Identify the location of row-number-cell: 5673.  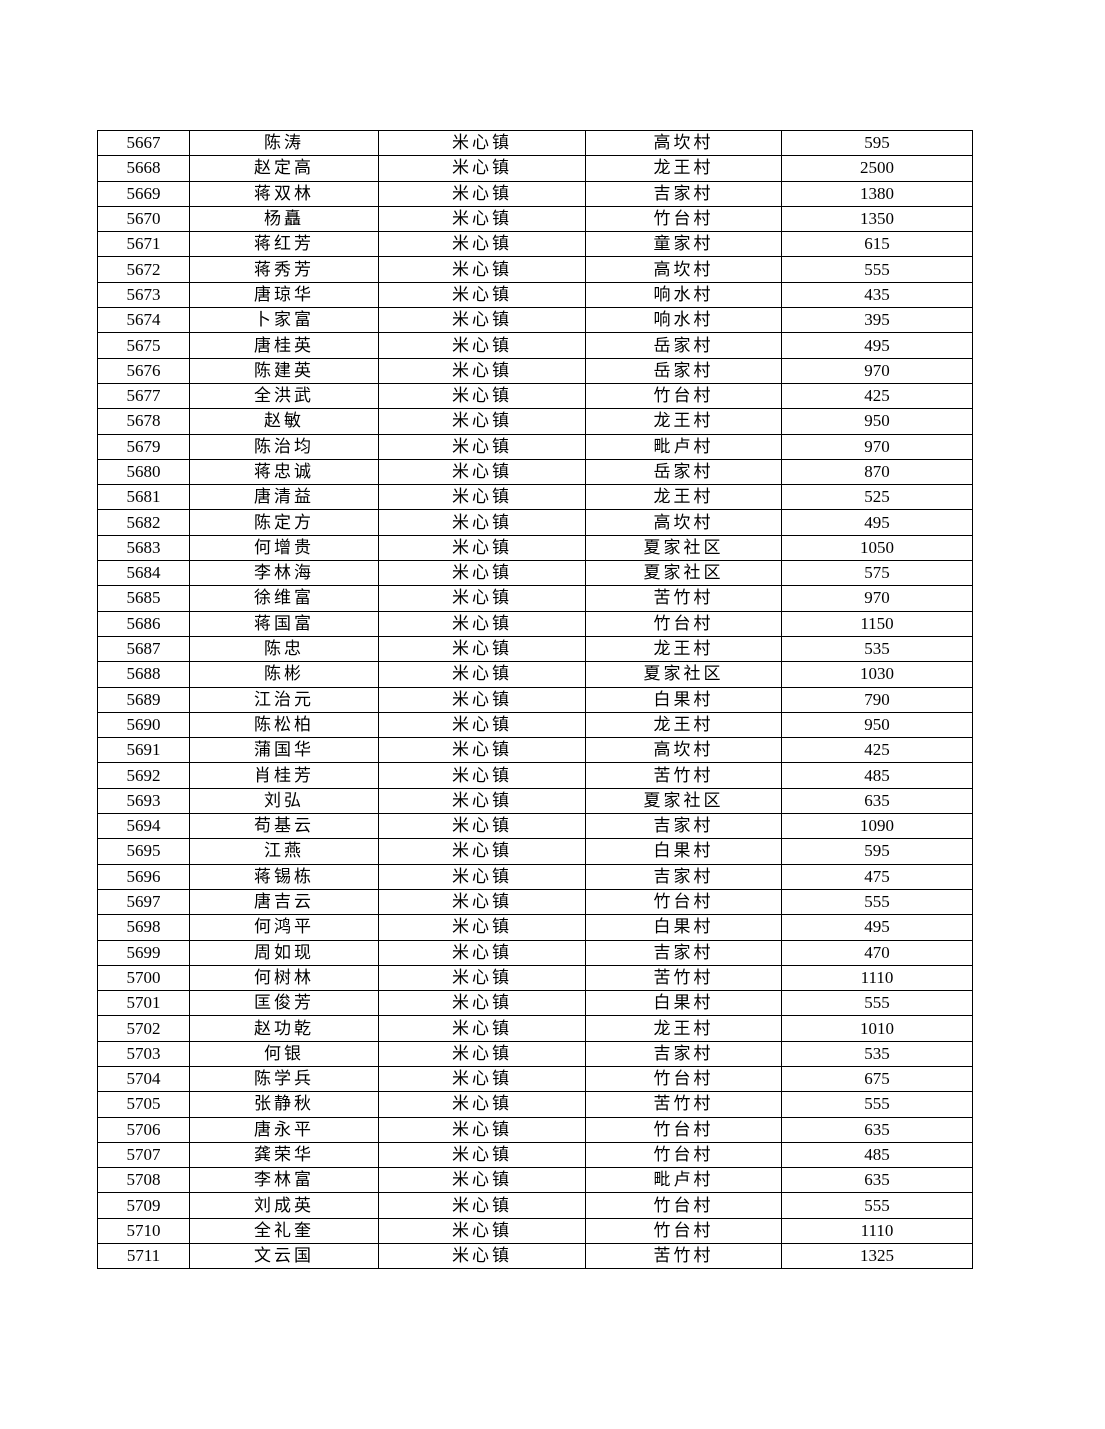
(143, 295).